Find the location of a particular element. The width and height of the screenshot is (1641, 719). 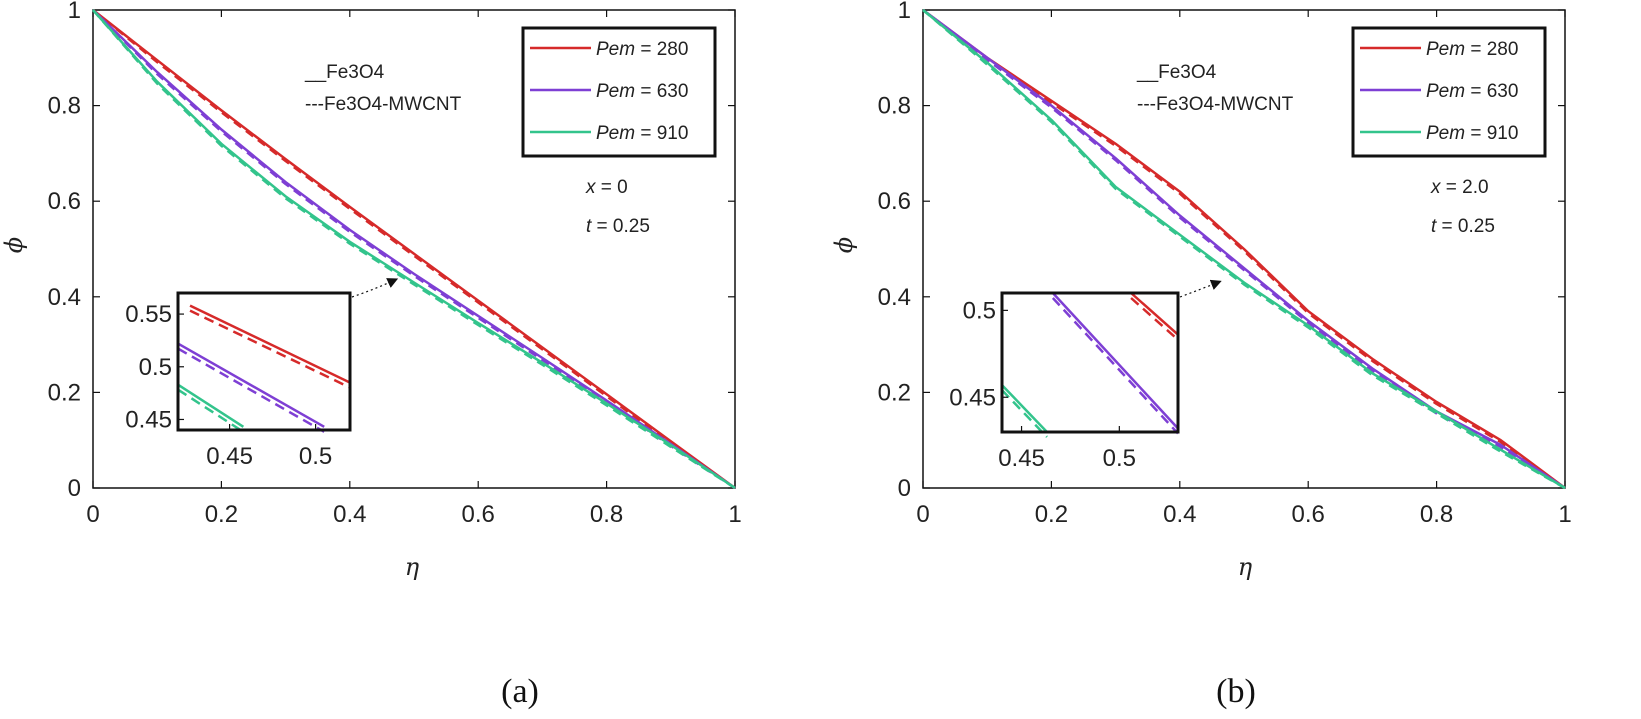

panel-b-solid-legend: __Fe3O4 is located at coordinates (1176, 72).